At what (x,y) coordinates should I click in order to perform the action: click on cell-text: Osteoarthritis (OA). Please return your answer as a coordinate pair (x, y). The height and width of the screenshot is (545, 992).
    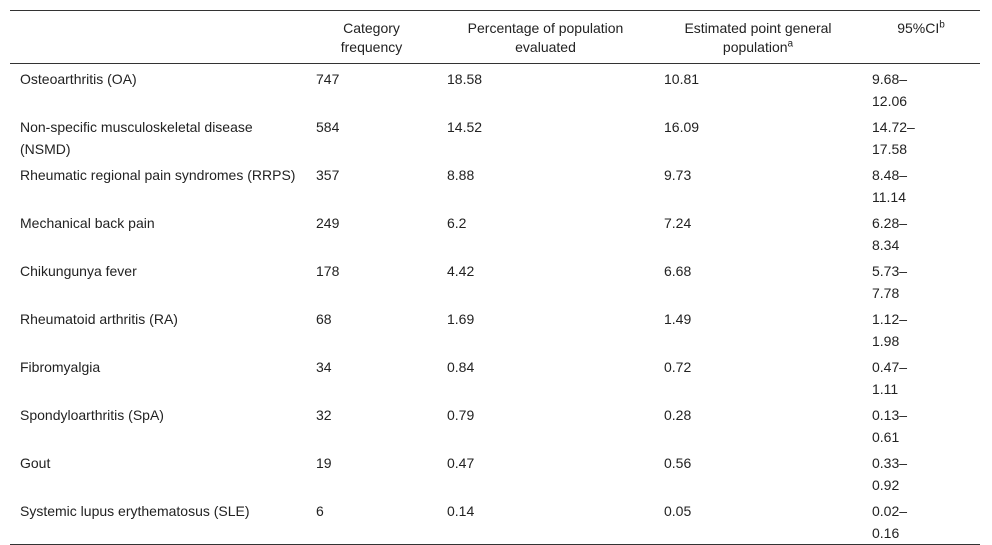
    Looking at the image, I should click on (78, 79).